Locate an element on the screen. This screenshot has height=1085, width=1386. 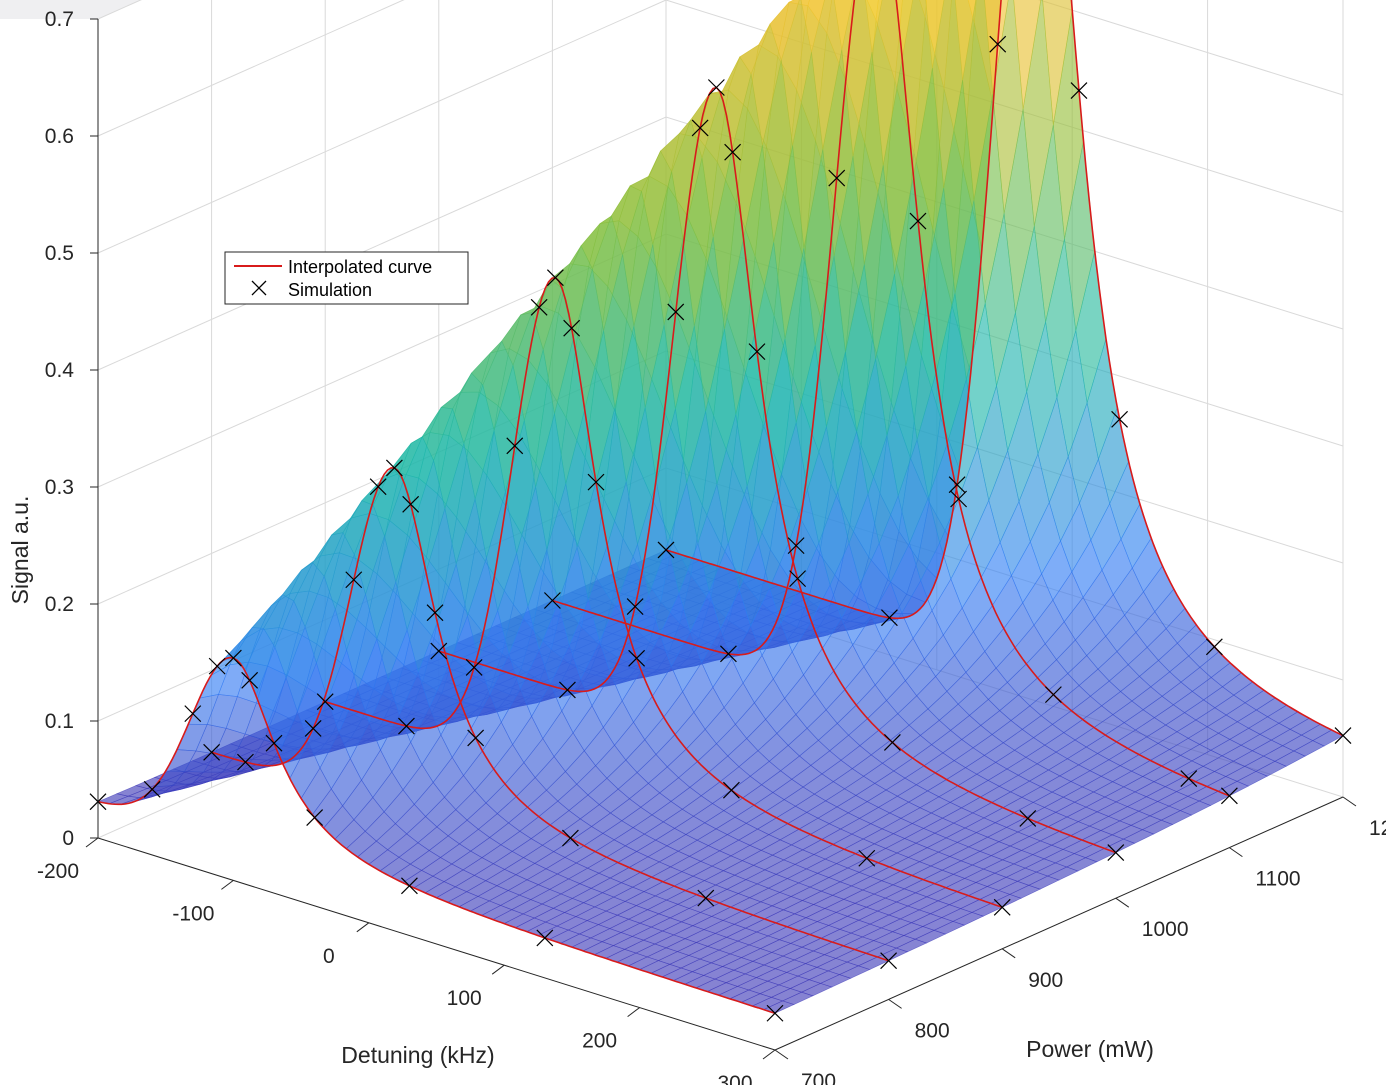
z-tick-label: 0.5 is located at coordinates (59, 253).